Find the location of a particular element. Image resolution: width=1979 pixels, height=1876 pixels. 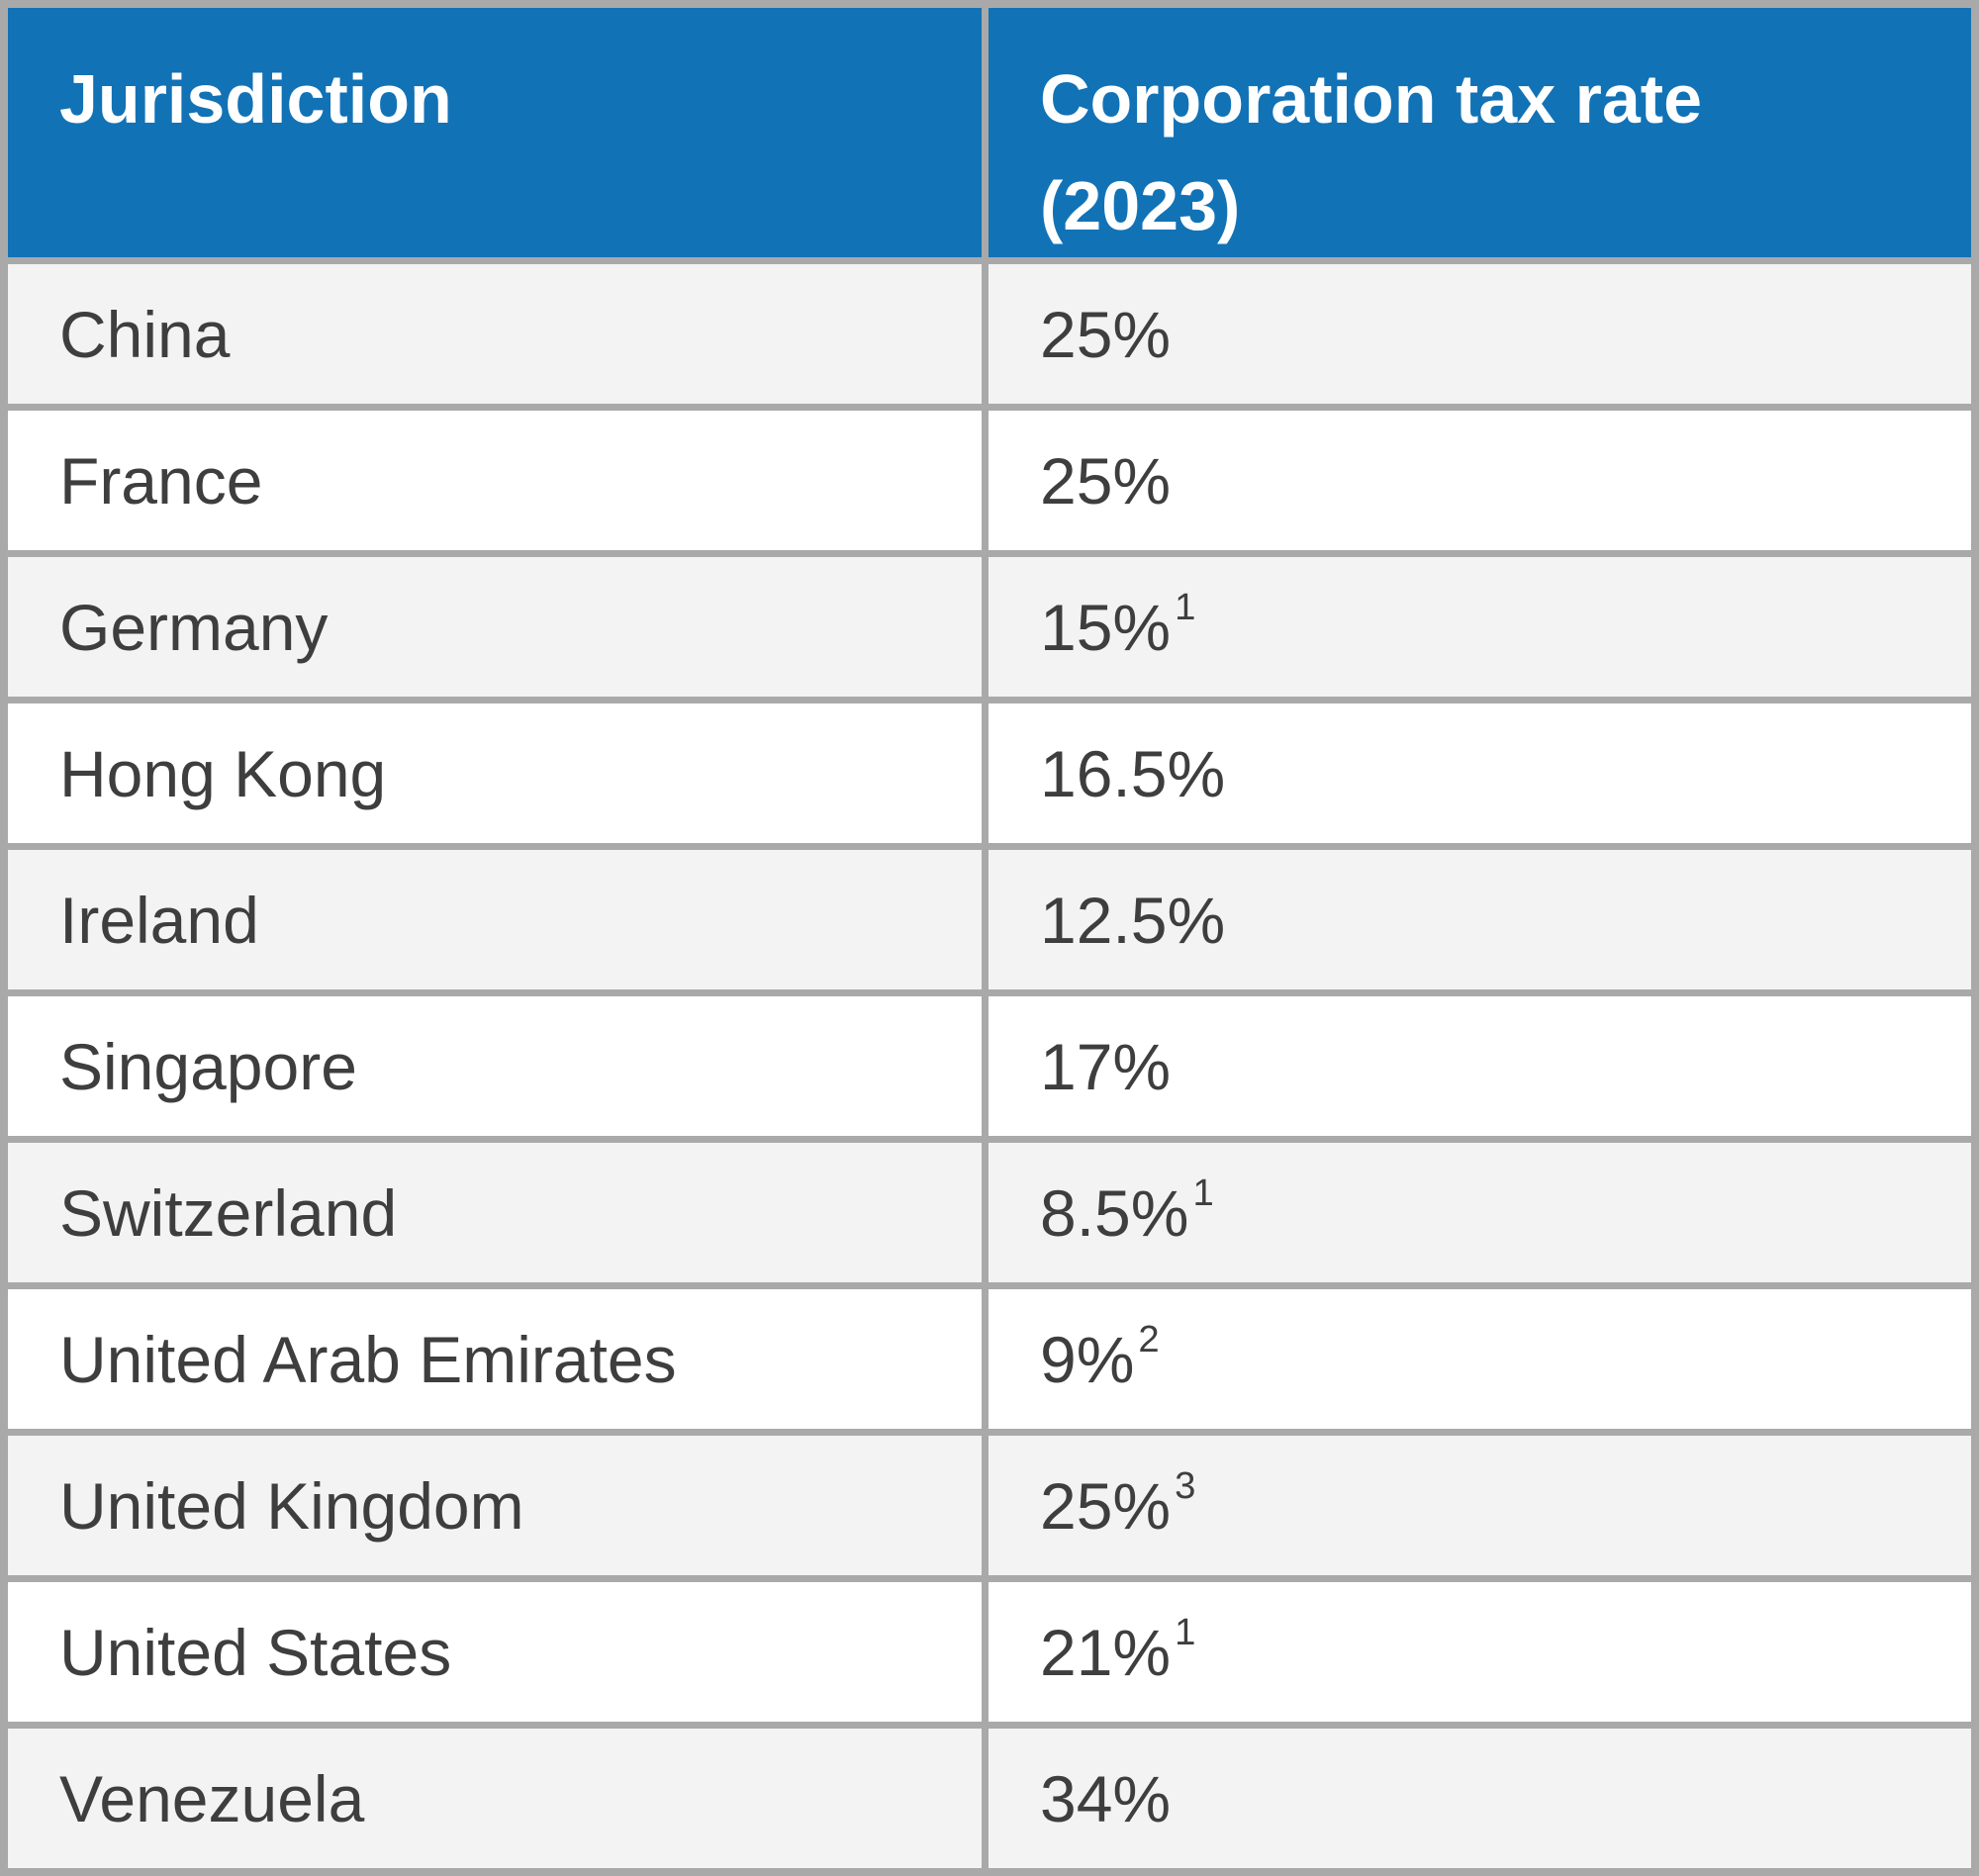

jurisdiction-cell: United Arab Emirates is located at coordinates (495, 1359).